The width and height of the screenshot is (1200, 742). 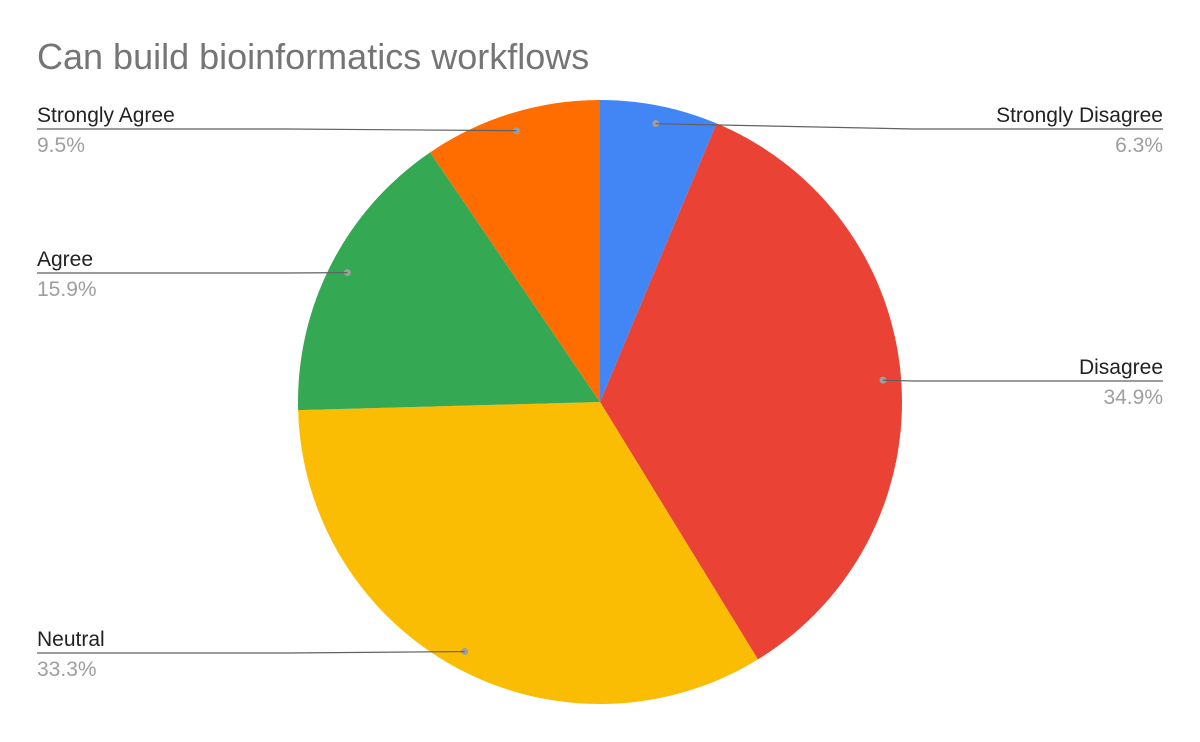 I want to click on leader-line-disagree, so click(x=1023, y=380).